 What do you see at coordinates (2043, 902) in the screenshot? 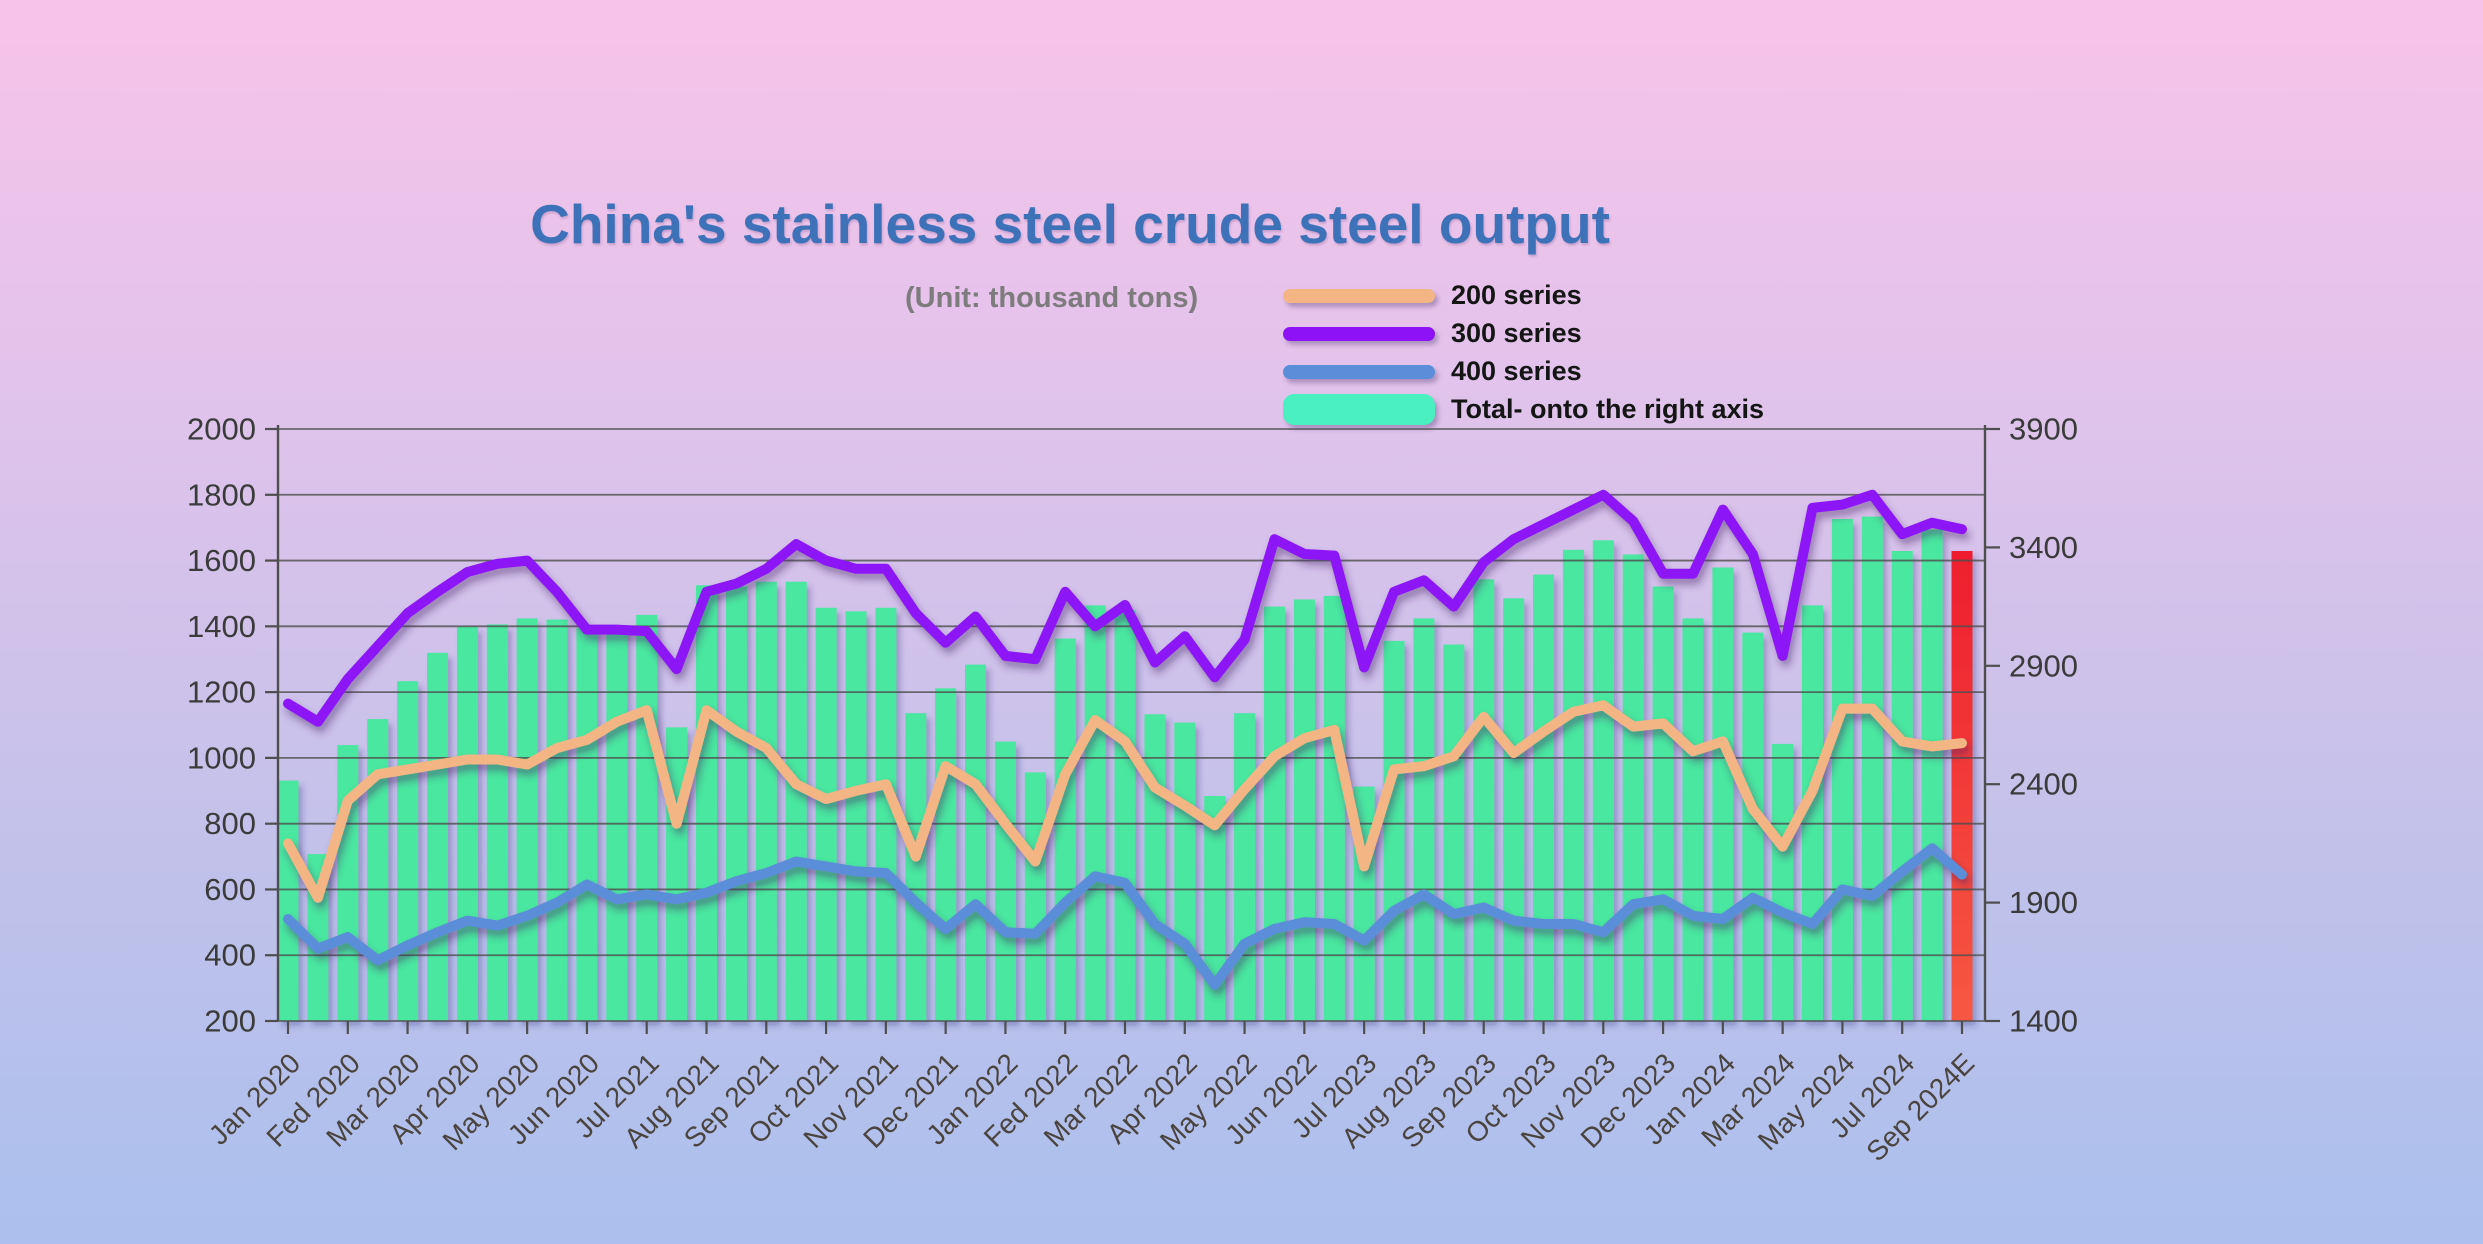
I see `right-axis-tick-label: 1900` at bounding box center [2043, 902].